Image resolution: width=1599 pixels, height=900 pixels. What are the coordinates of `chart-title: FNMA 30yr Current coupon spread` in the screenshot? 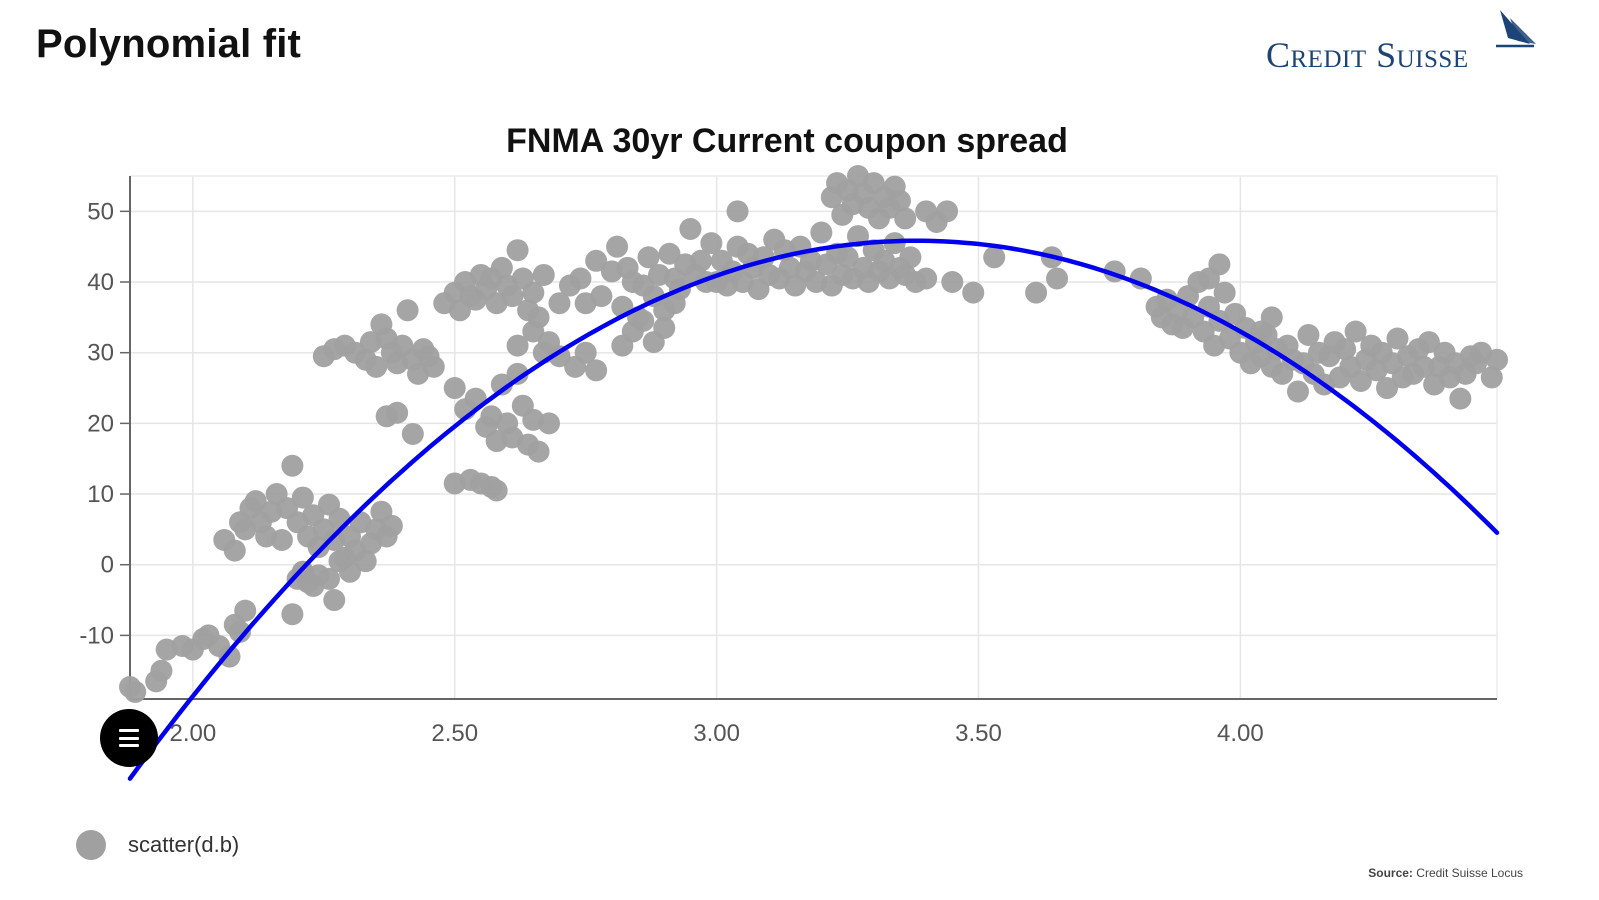 It's located at (787, 141).